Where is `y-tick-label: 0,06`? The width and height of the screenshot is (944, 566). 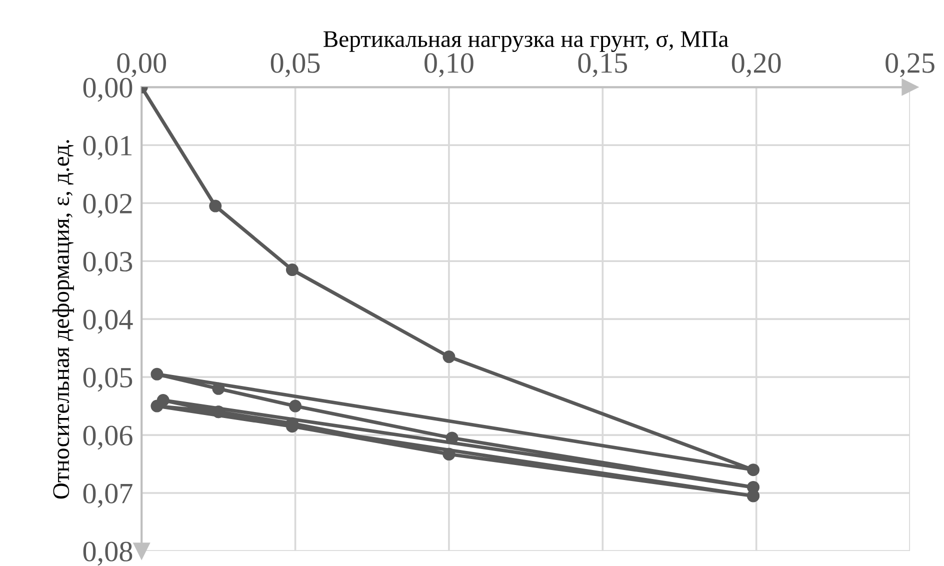 y-tick-label: 0,06 is located at coordinates (107, 438).